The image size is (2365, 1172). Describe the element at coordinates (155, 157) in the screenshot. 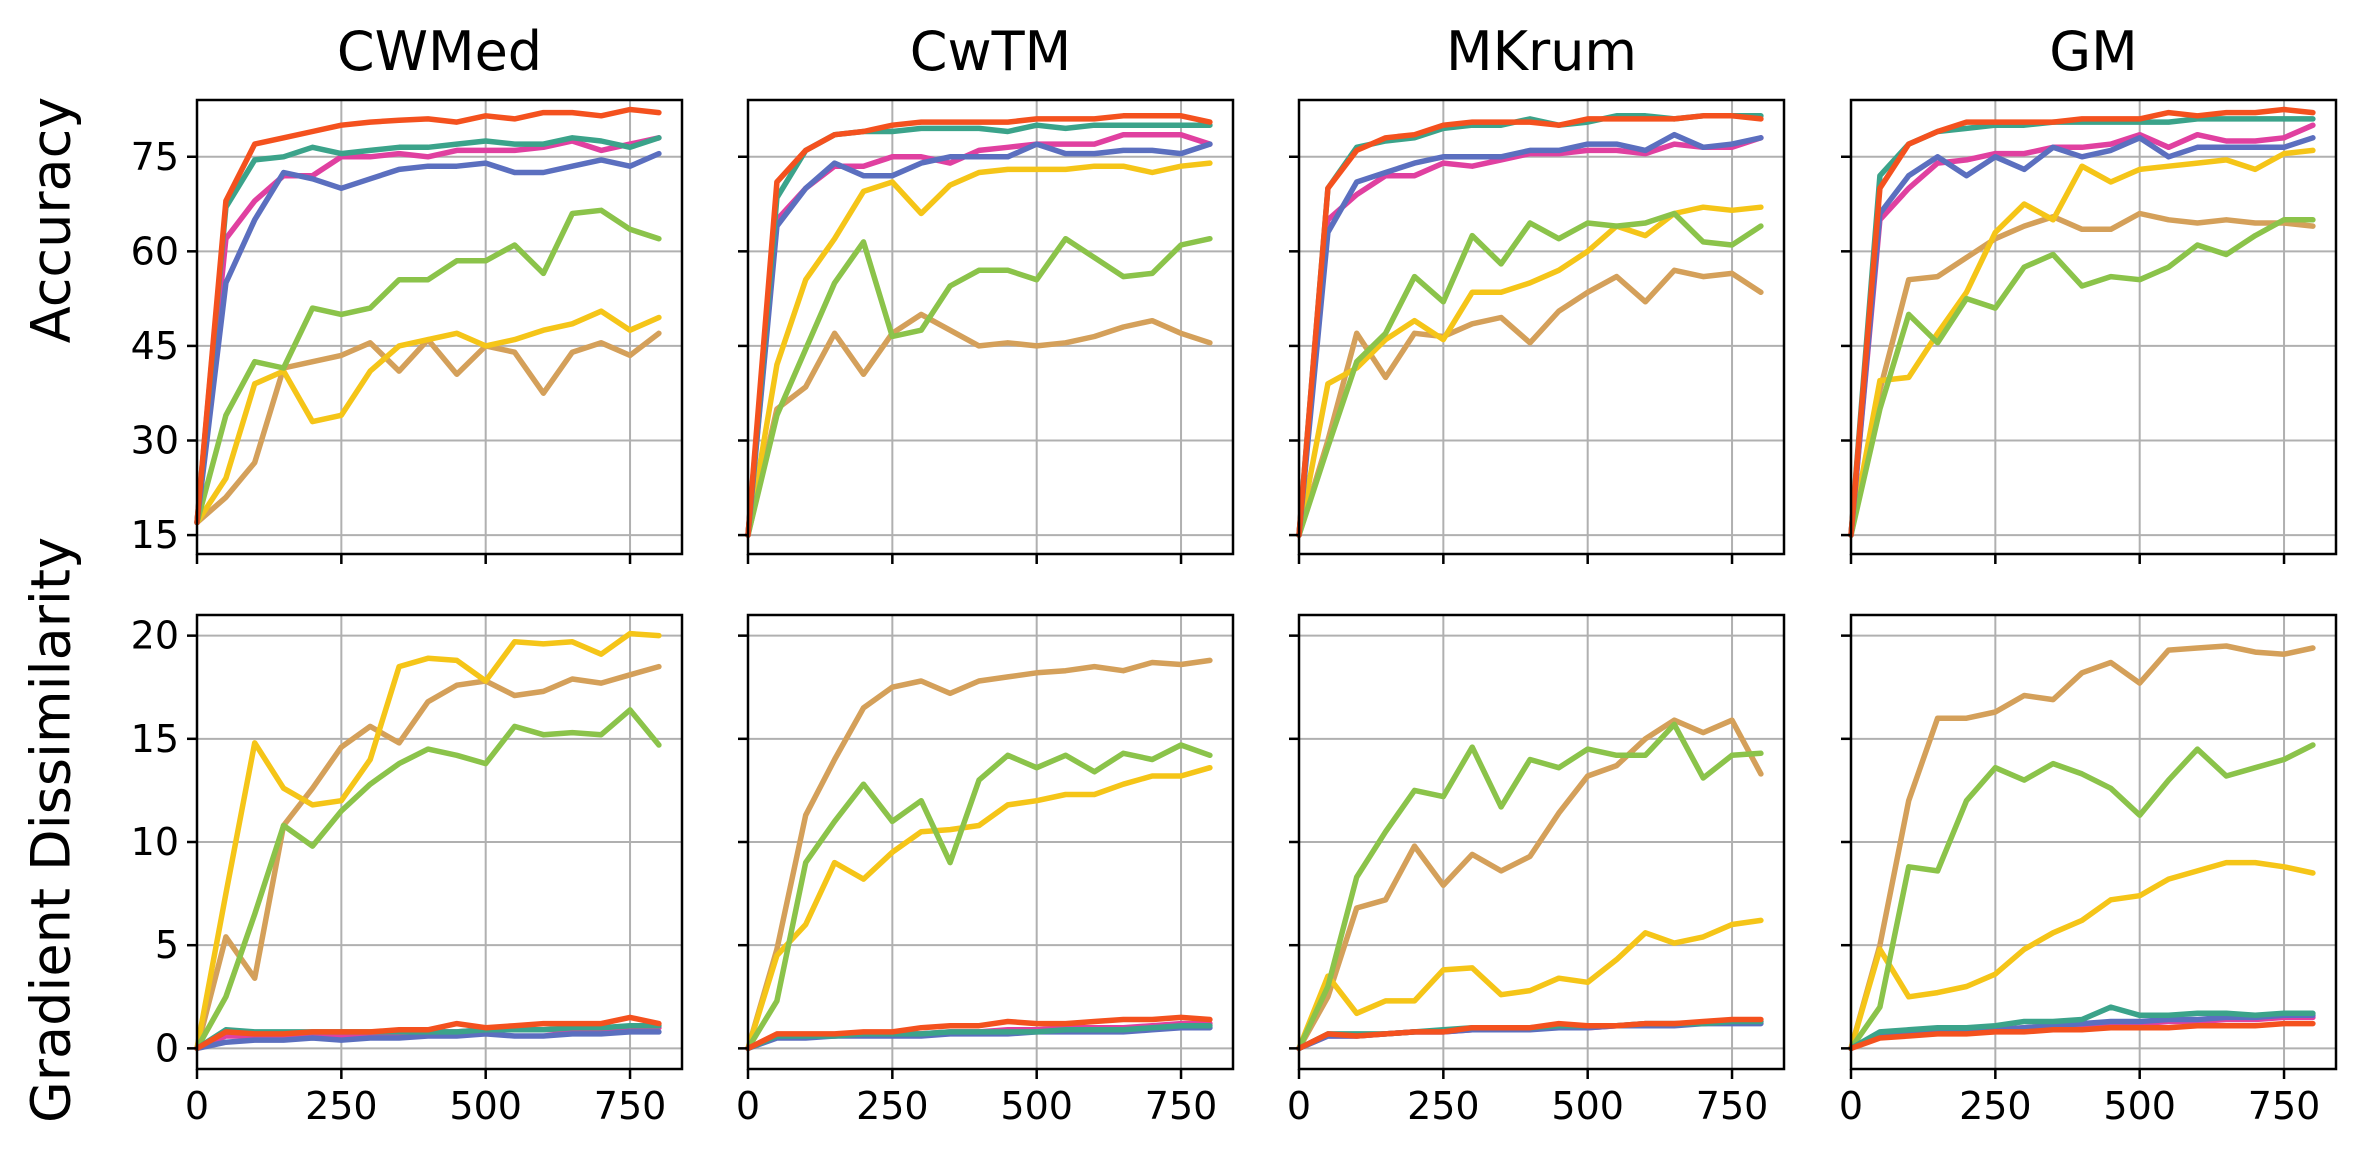

I see `y-tick-label: 75` at that location.